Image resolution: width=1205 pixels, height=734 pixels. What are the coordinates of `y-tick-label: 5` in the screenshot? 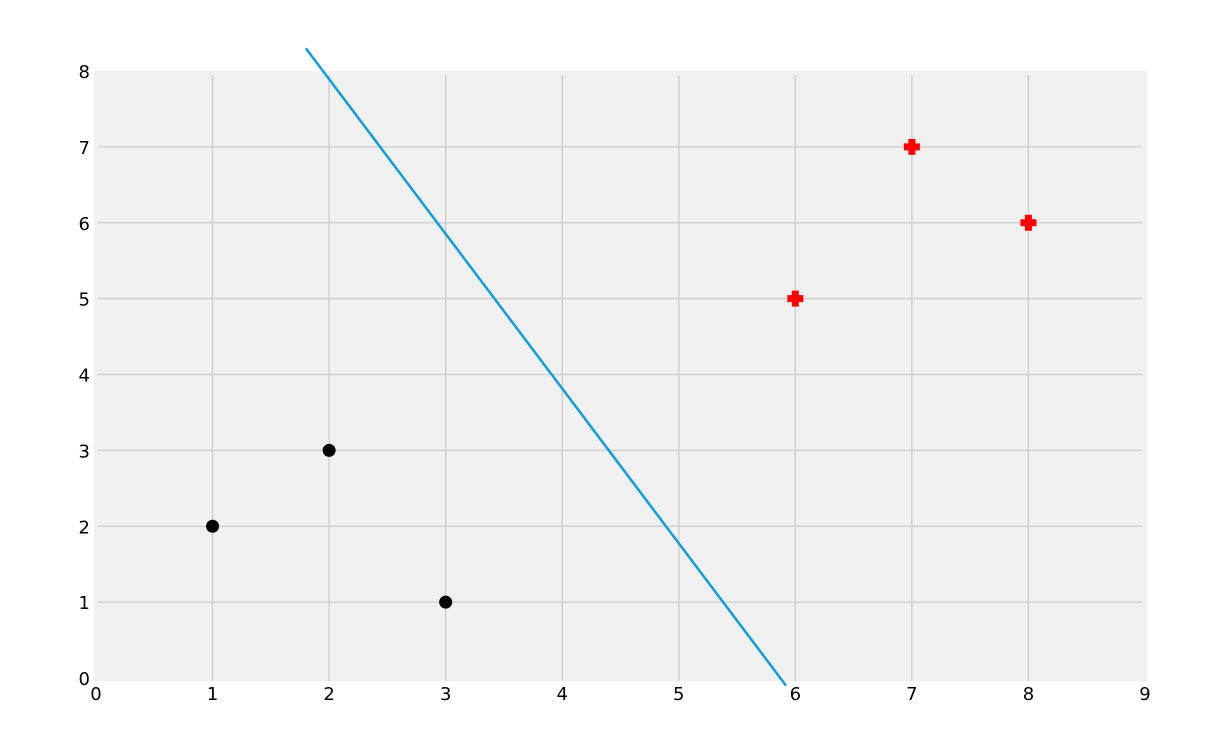 It's located at (84, 300).